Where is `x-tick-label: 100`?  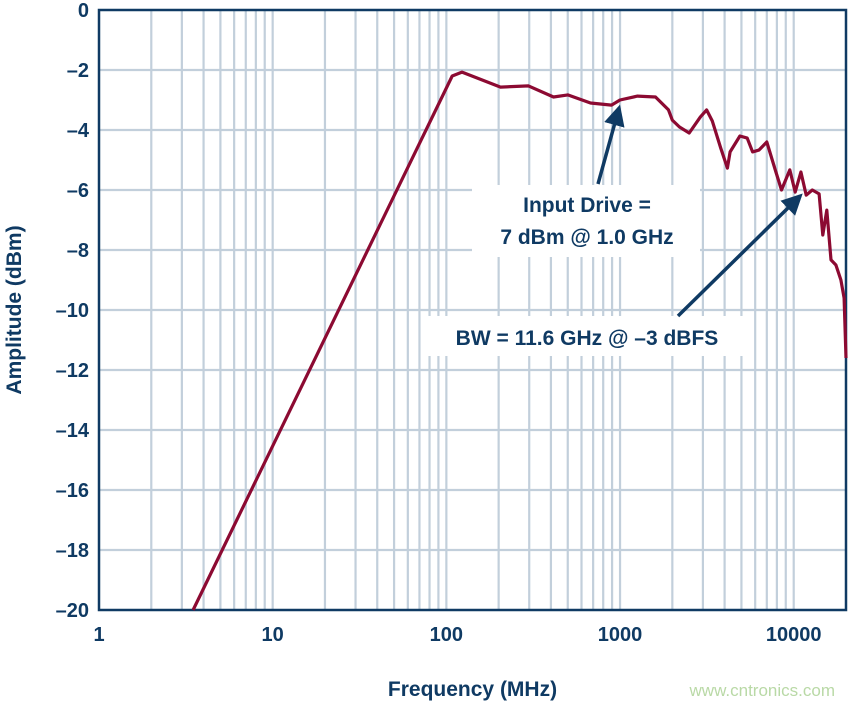 x-tick-label: 100 is located at coordinates (446, 635).